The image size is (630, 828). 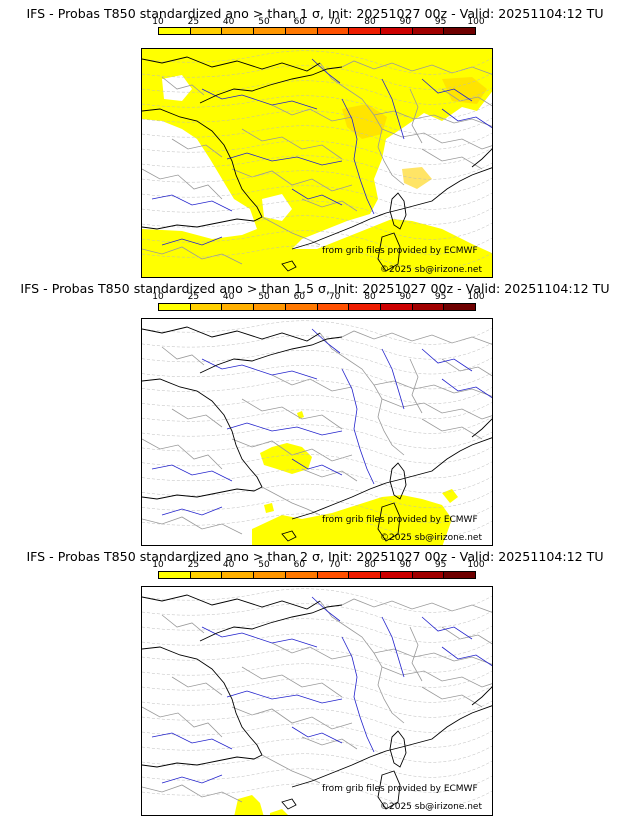 What do you see at coordinates (370, 22) in the screenshot?
I see `scale-tick-label: 80` at bounding box center [370, 22].